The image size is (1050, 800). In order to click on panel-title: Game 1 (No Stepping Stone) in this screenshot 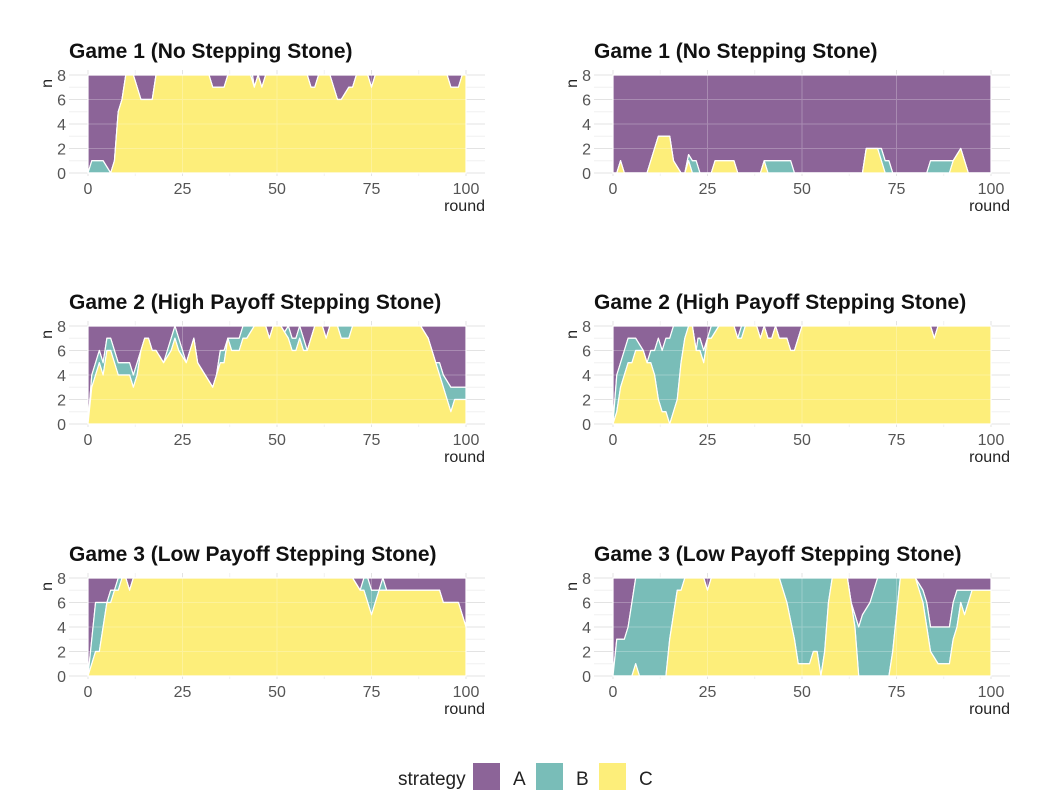, I will do `click(211, 51)`.